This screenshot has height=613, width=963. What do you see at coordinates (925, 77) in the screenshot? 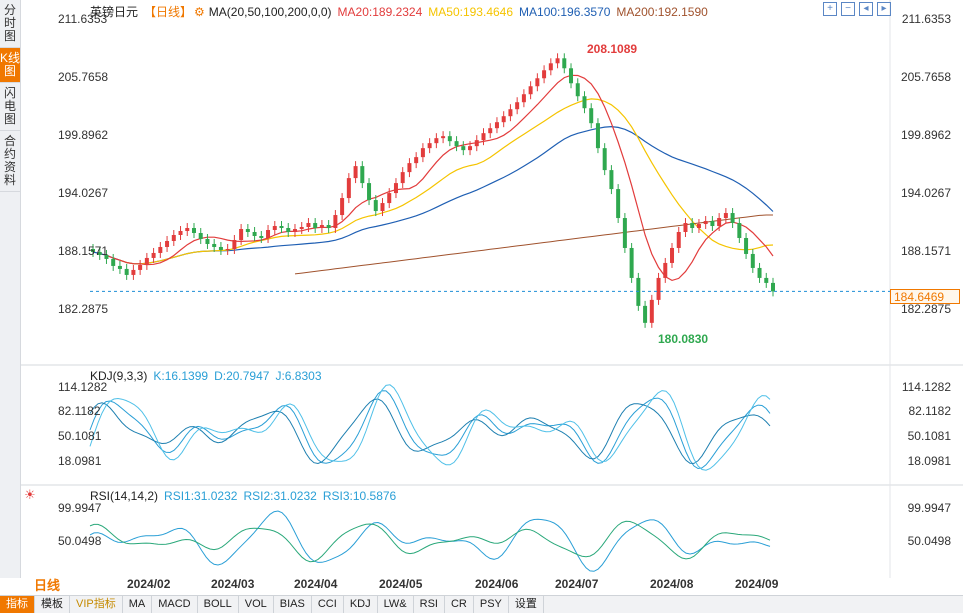
I see `y-tick: 205.7658` at bounding box center [925, 77].